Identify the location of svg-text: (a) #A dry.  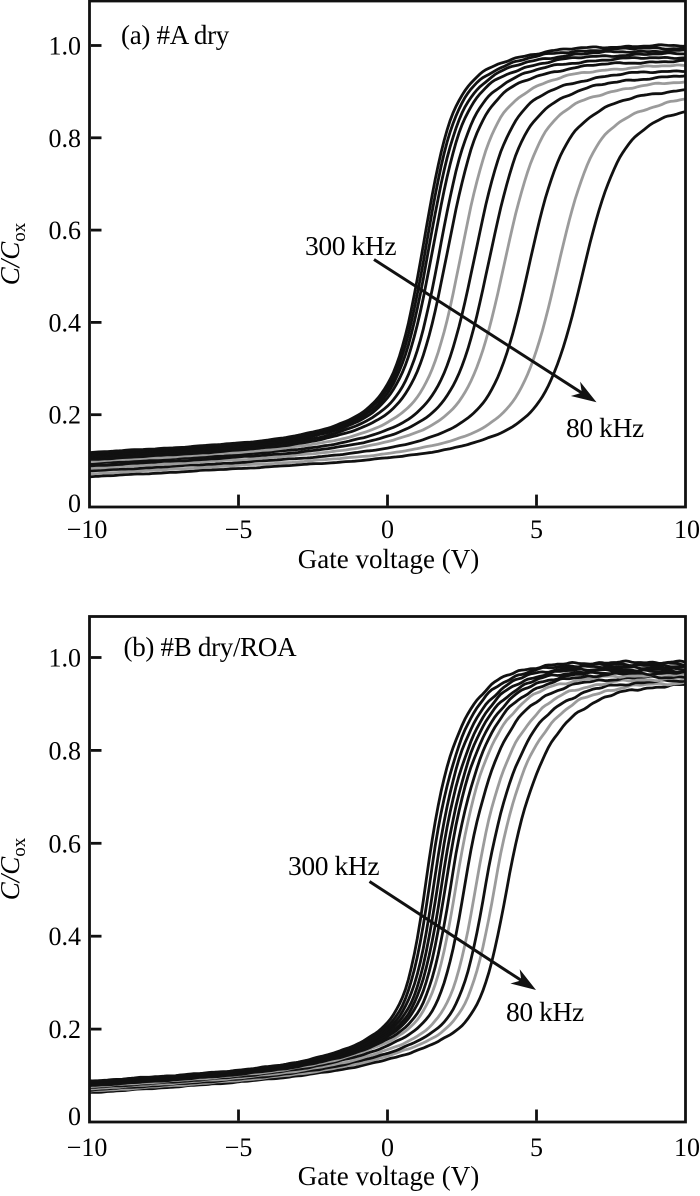
(175, 35).